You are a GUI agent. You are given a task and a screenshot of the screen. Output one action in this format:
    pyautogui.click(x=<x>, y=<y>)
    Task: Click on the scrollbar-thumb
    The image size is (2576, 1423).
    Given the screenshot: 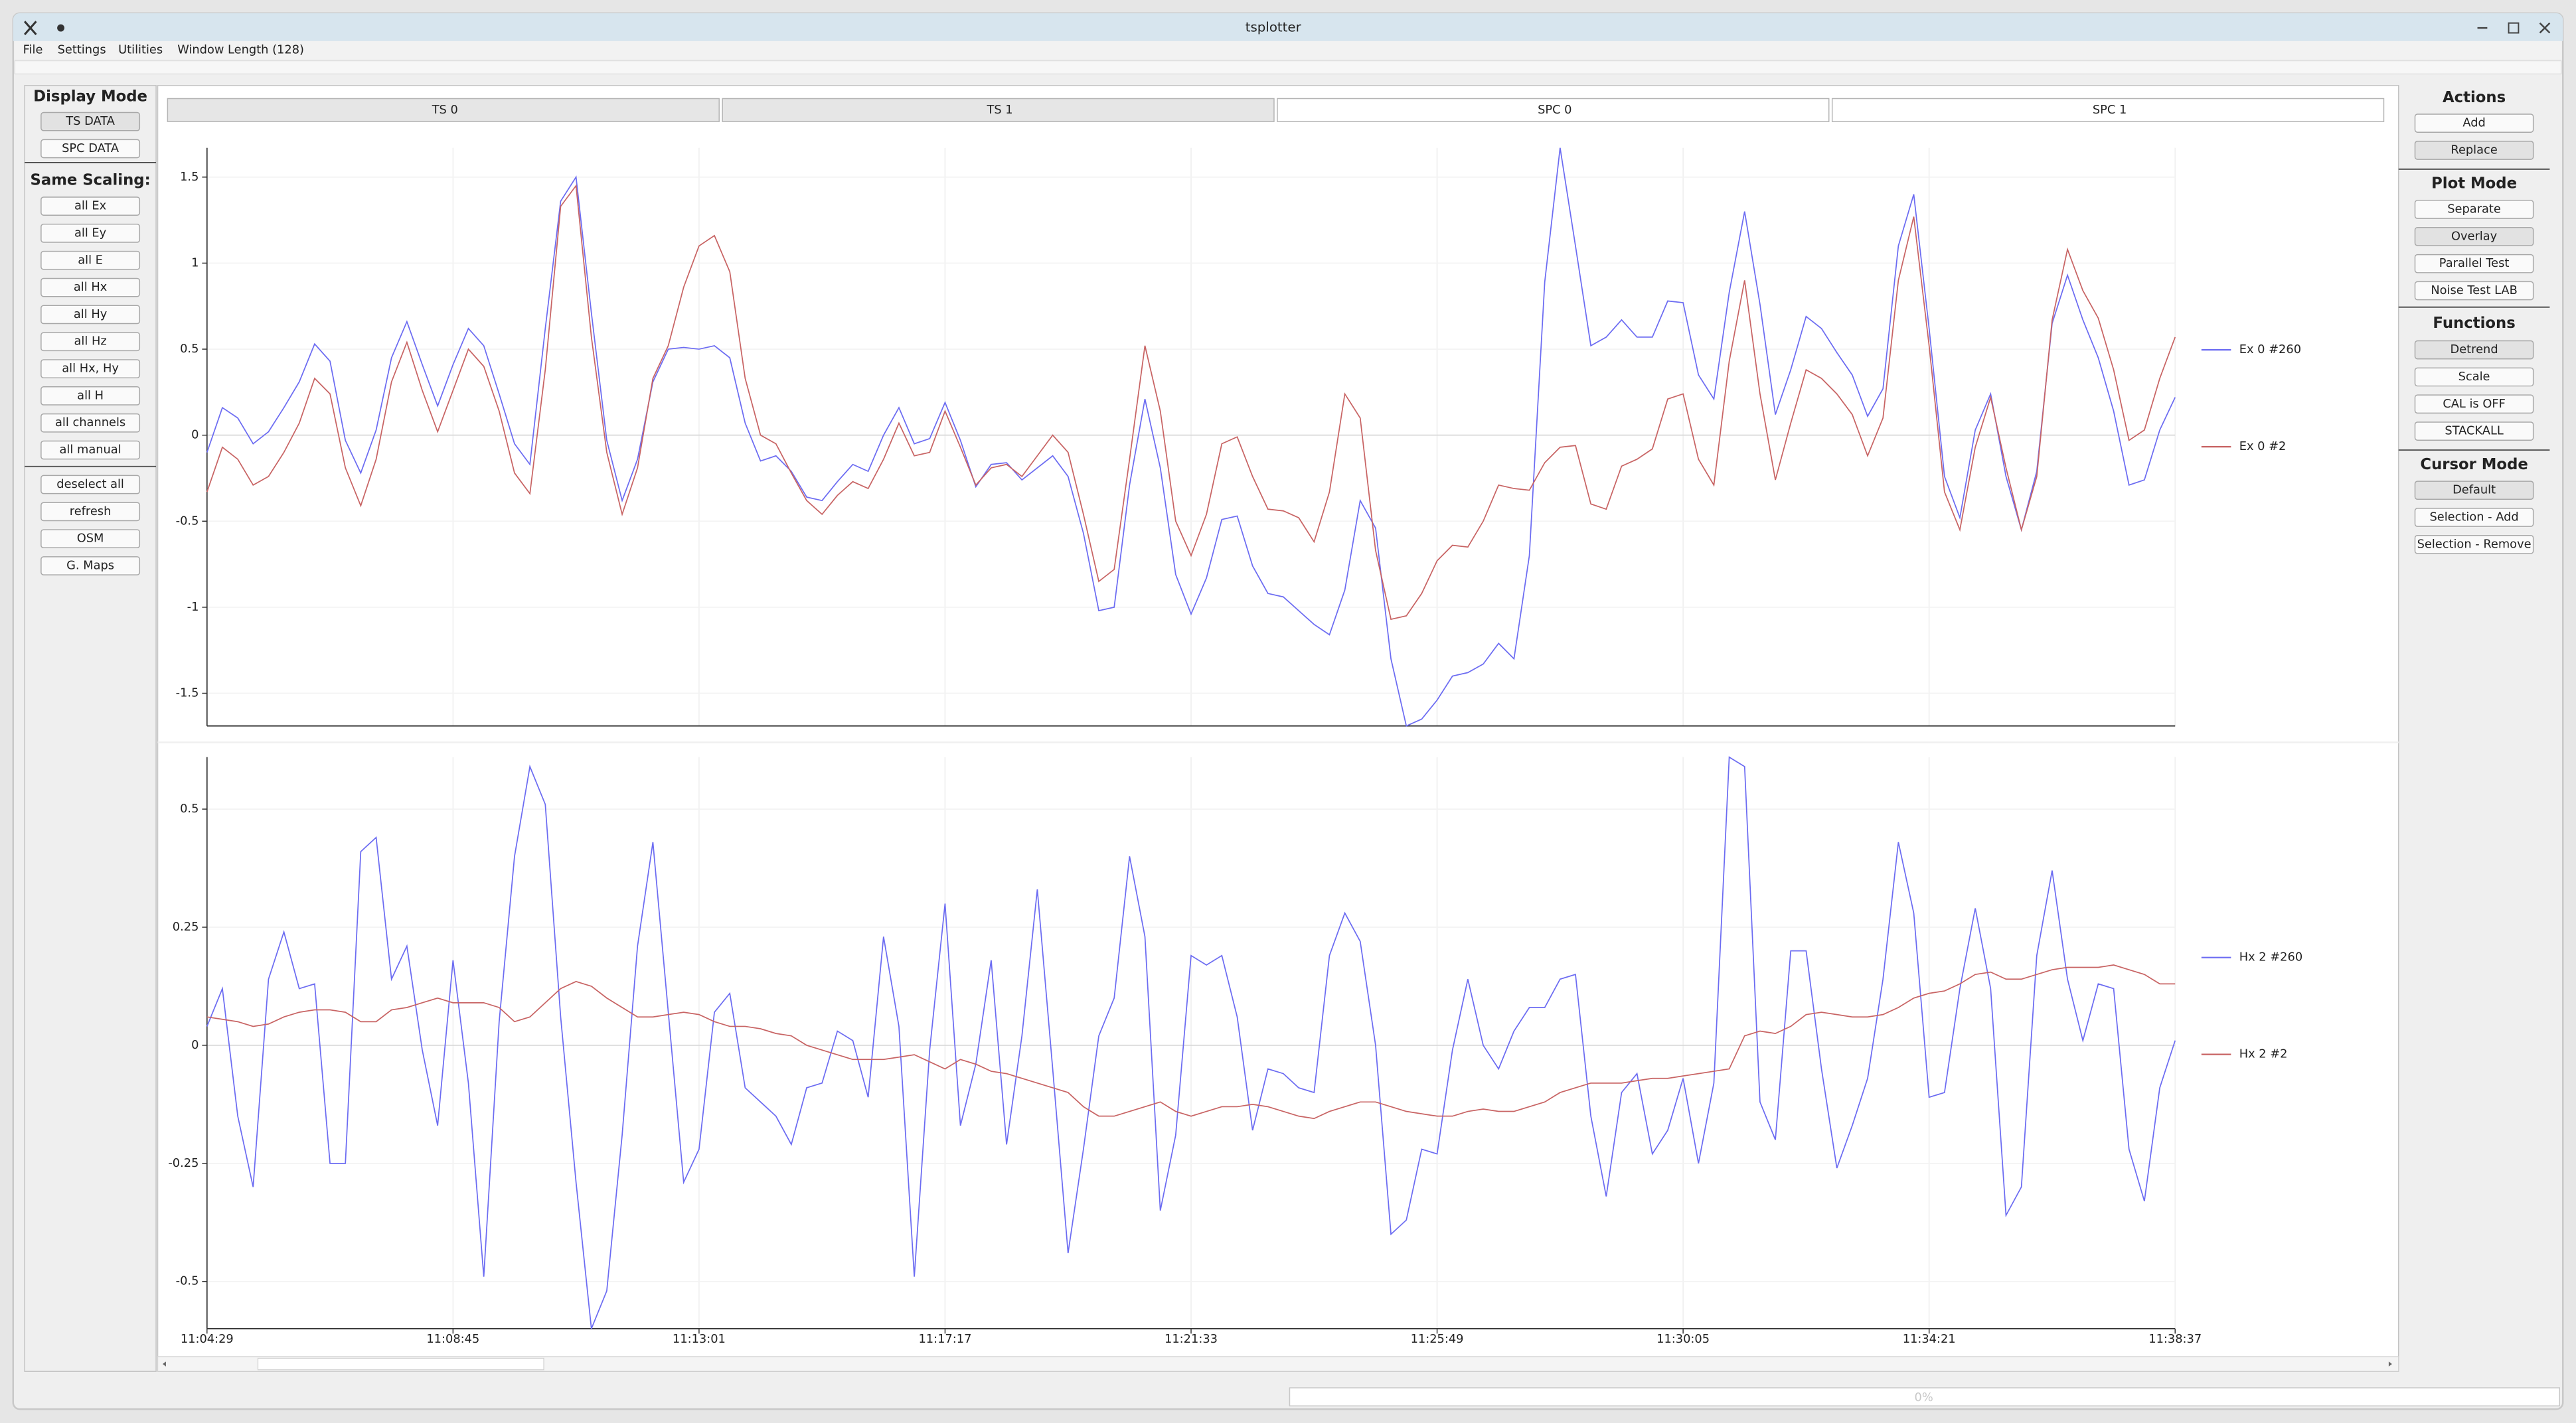 What is the action you would take?
    pyautogui.click(x=400, y=1364)
    